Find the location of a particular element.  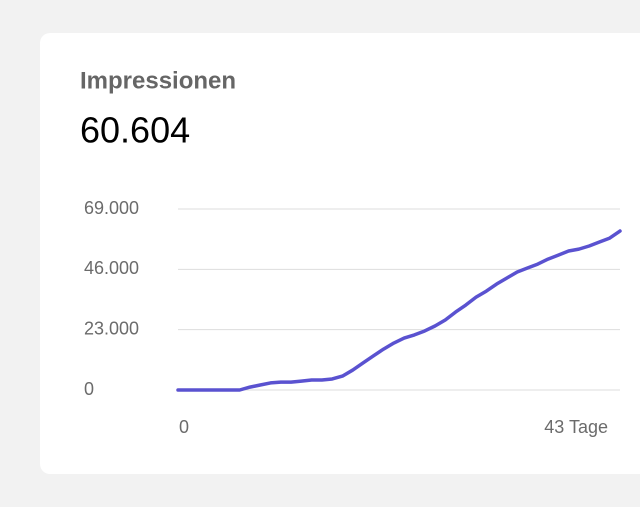

y-tick-label: 23.000 is located at coordinates (111, 328).